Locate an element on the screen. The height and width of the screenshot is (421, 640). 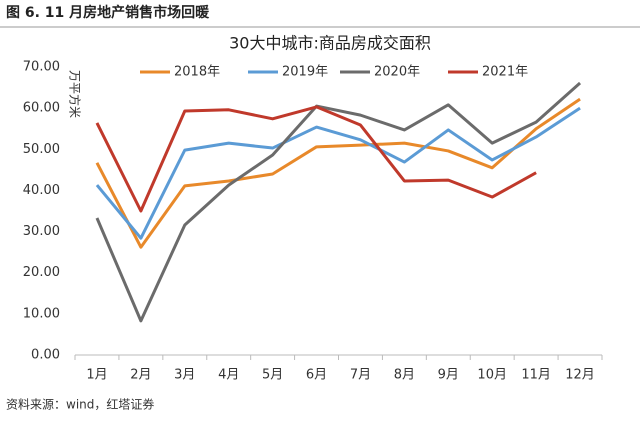
y-axis-label: 万平方米 is located at coordinates (75, 94).